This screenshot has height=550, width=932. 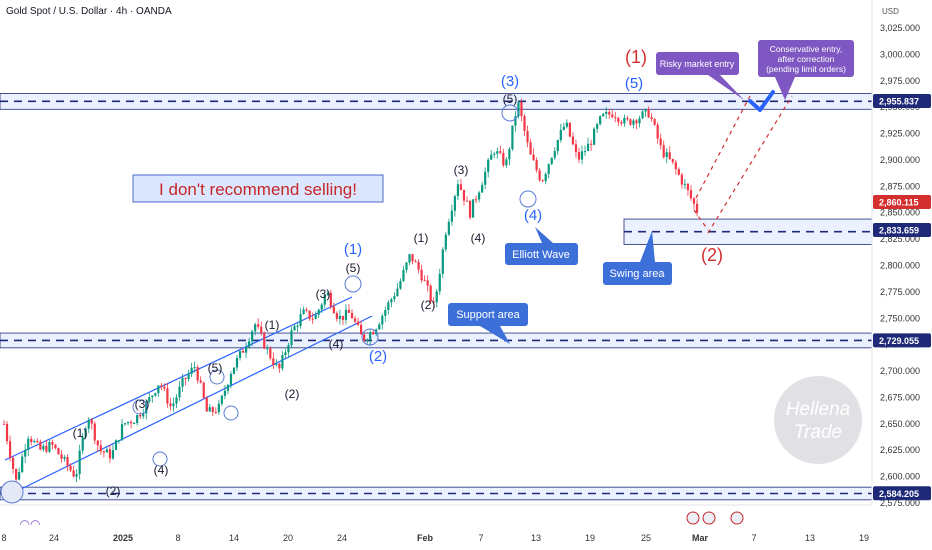 What do you see at coordinates (900, 28) in the screenshot?
I see `price-tick-label: 3,025.000` at bounding box center [900, 28].